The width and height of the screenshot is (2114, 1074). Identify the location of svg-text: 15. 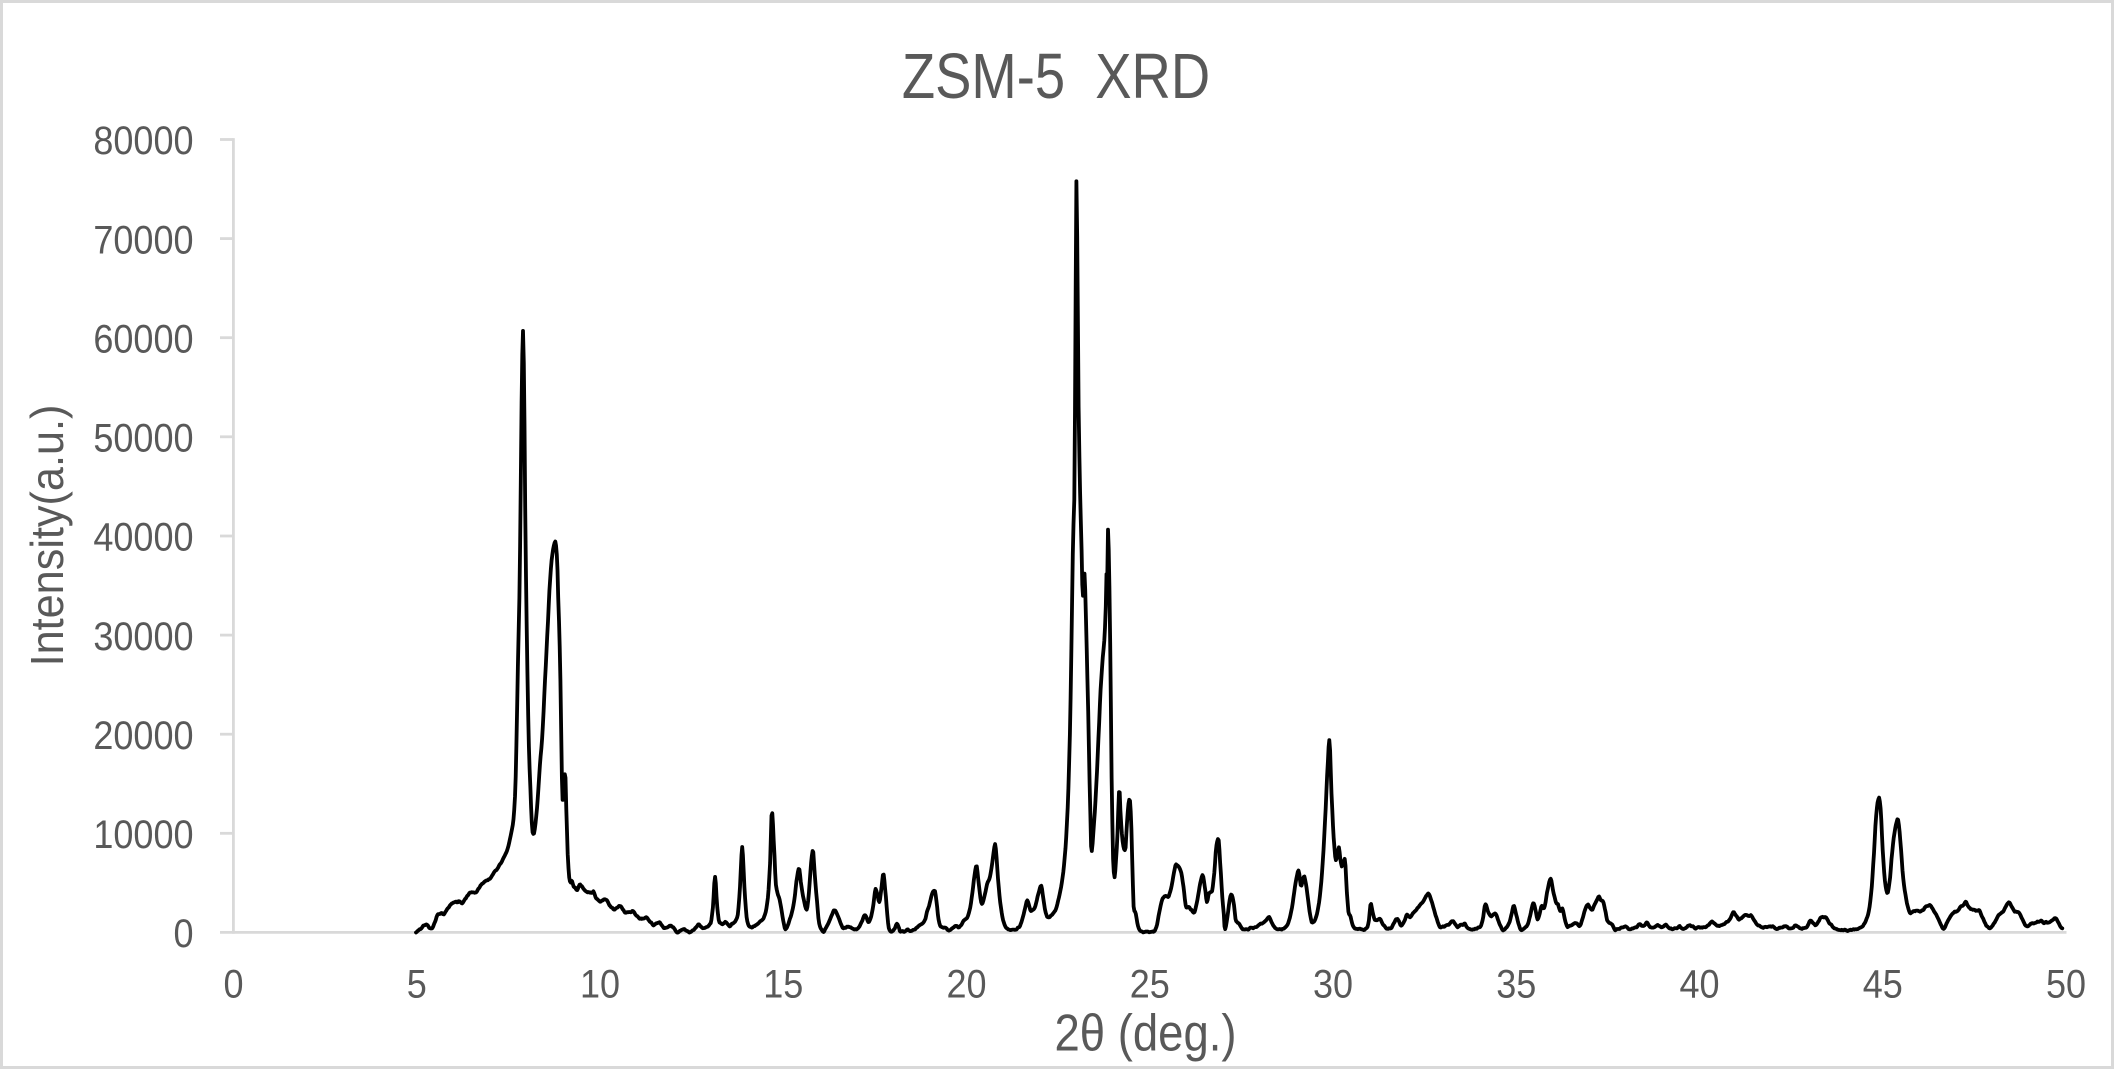
(783, 985).